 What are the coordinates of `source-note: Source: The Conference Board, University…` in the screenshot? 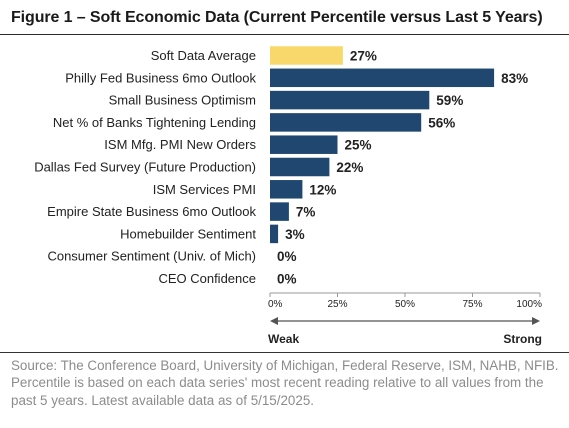 It's located at (285, 383).